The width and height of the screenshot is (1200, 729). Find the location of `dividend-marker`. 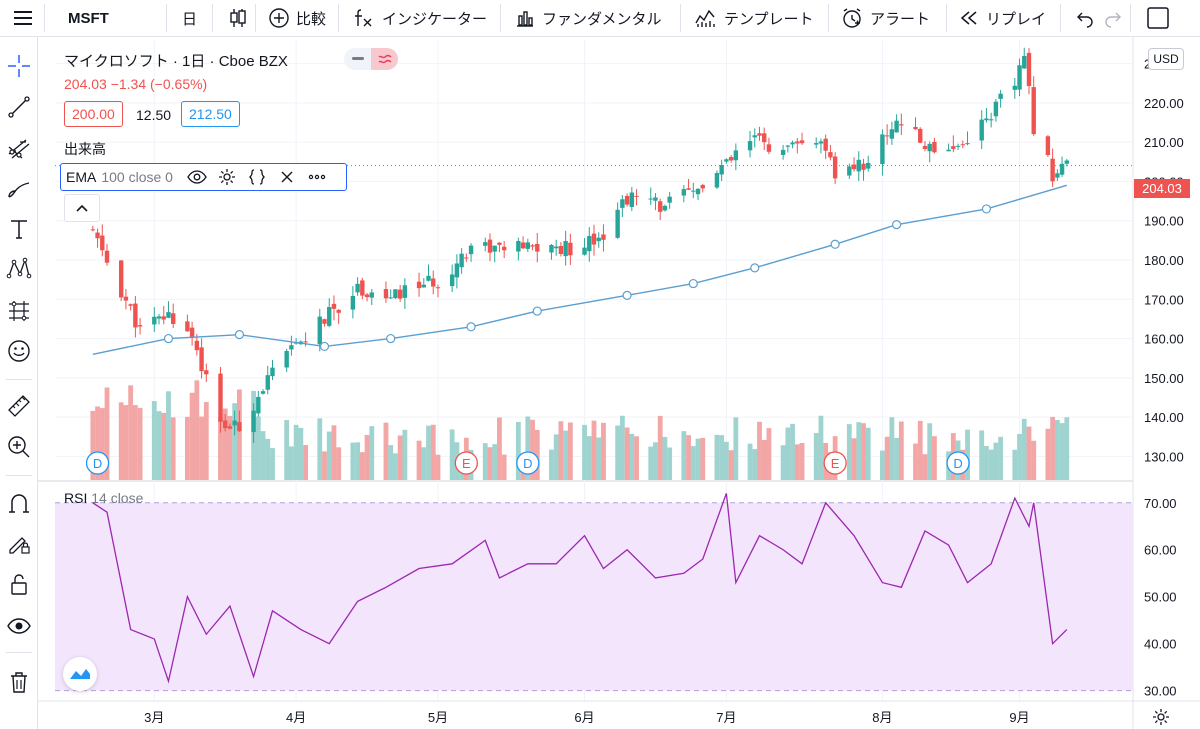

dividend-marker is located at coordinates (97, 463).